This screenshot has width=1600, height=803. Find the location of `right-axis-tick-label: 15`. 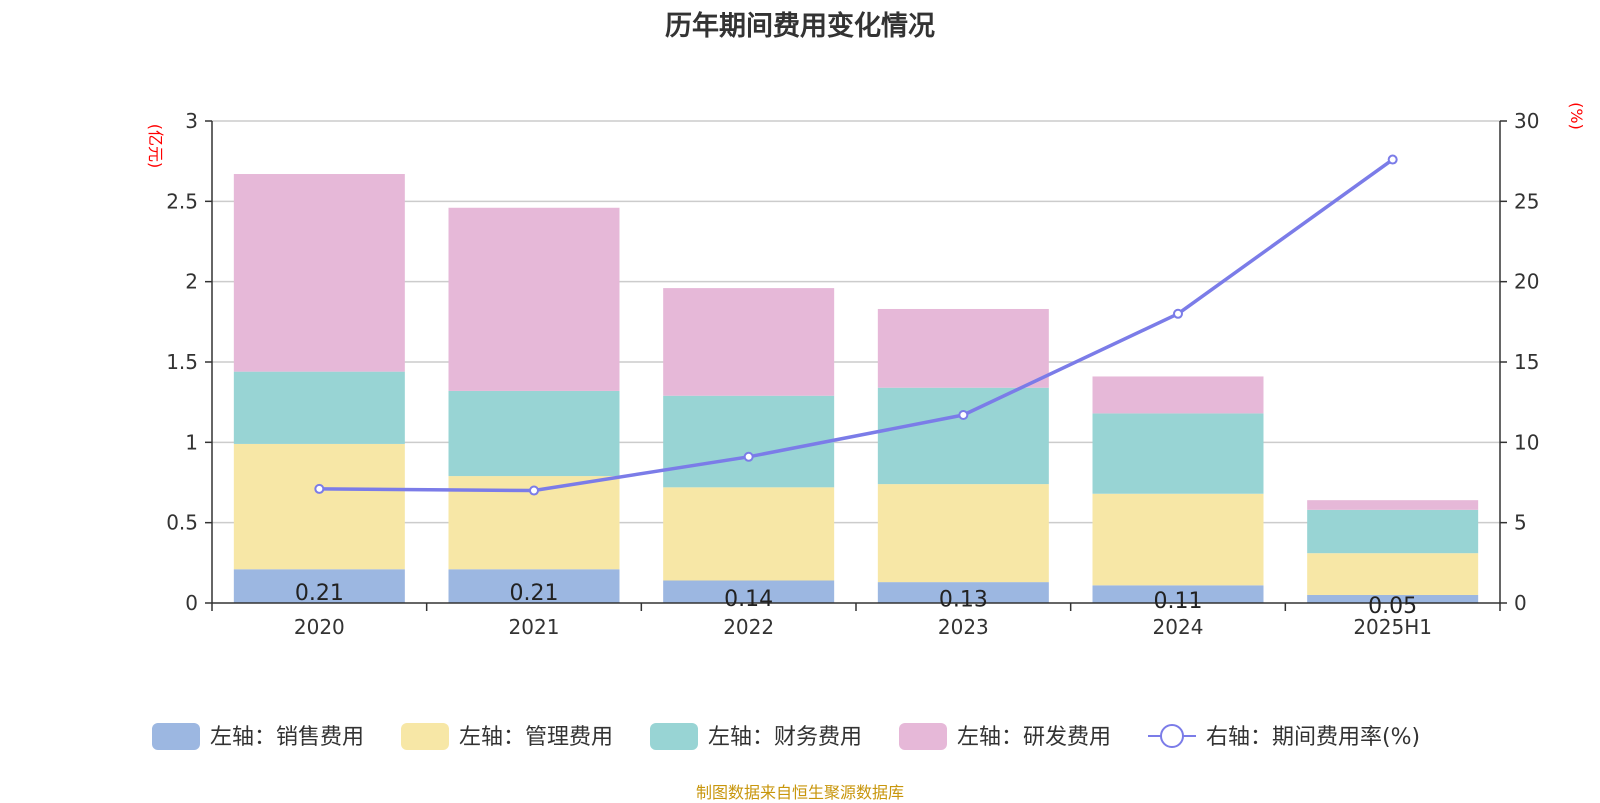

right-axis-tick-label: 15 is located at coordinates (1526, 362).